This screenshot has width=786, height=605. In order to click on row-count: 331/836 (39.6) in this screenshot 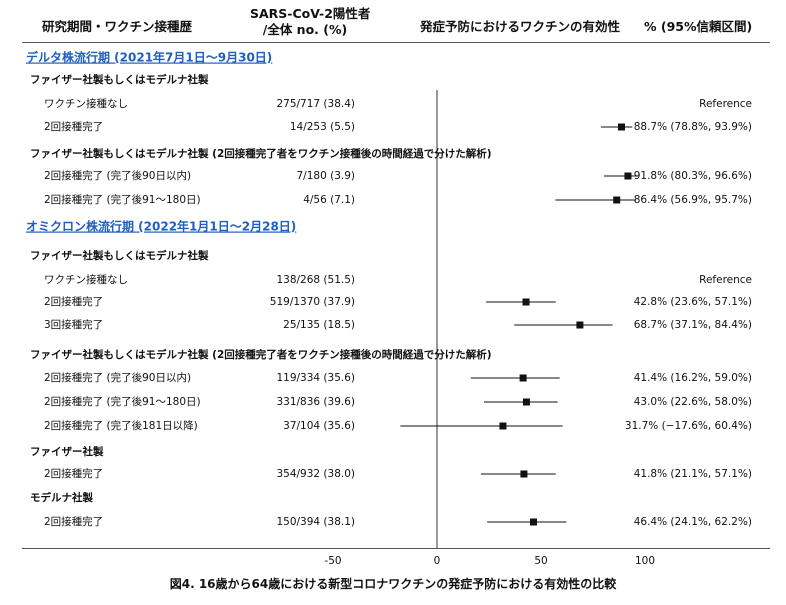, I will do `click(315, 402)`.